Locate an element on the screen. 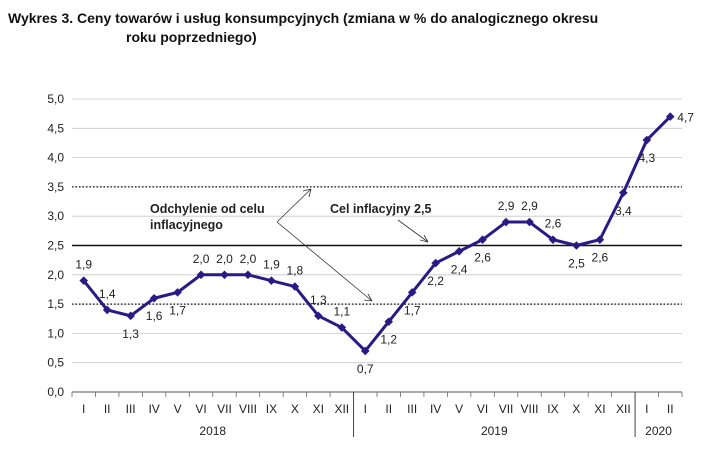 Image resolution: width=712 pixels, height=464 pixels. data-label: 2,4 is located at coordinates (459, 269).